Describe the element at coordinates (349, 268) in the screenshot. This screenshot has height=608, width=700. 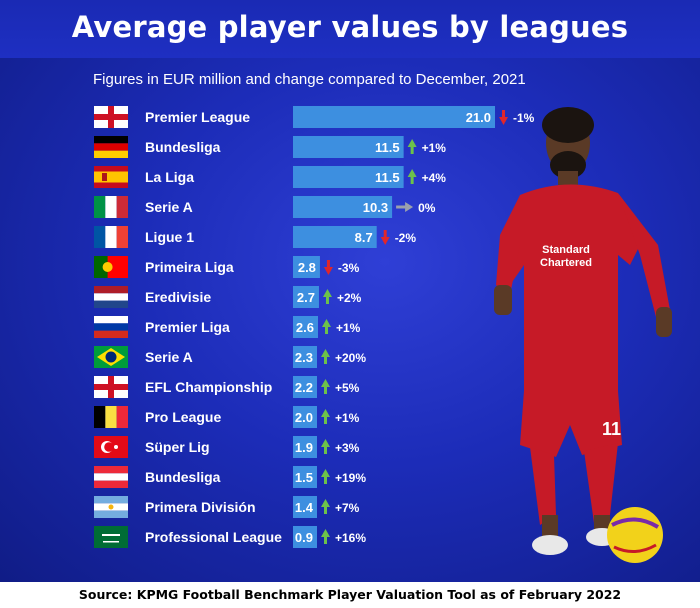
I see `change-label: -3%` at that location.